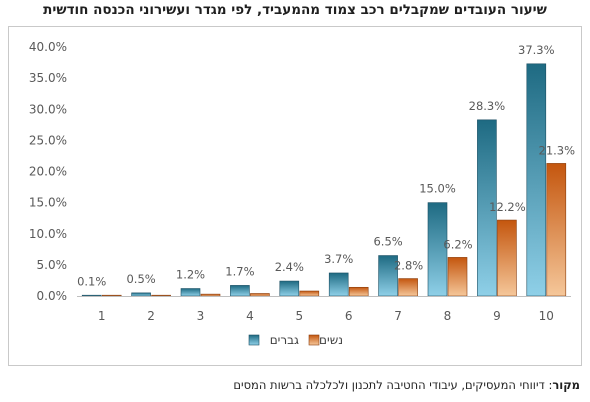 The image size is (590, 402). I want to click on x-tick-label: 8, so click(448, 316).